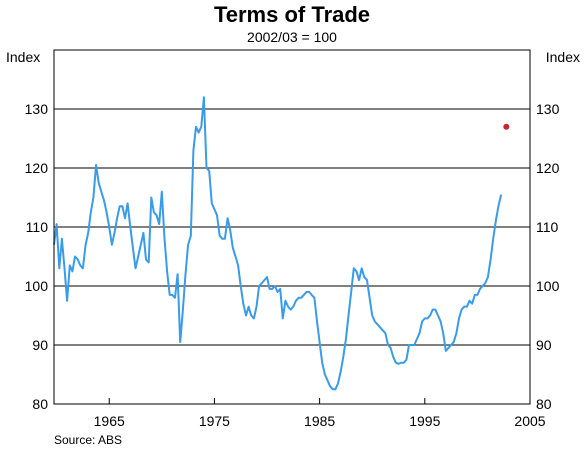 Image resolution: width=585 pixels, height=451 pixels. I want to click on source-note: Source: ABS, so click(88, 440).